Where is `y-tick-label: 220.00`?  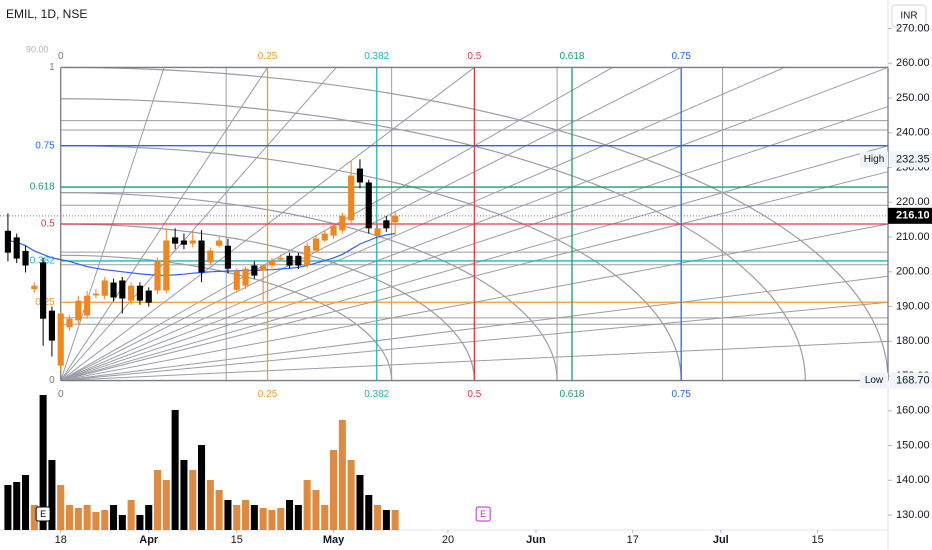 y-tick-label: 220.00 is located at coordinates (913, 202).